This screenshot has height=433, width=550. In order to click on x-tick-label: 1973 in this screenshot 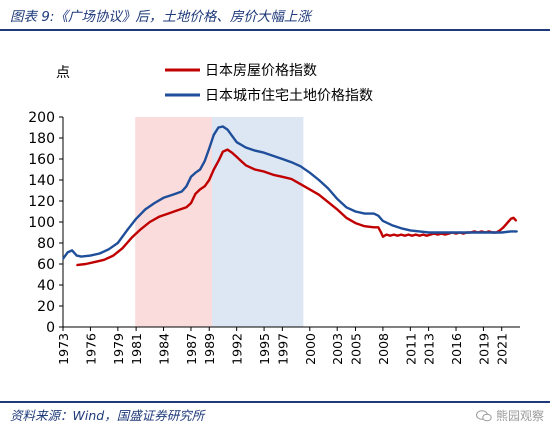, I will do `click(63, 349)`.